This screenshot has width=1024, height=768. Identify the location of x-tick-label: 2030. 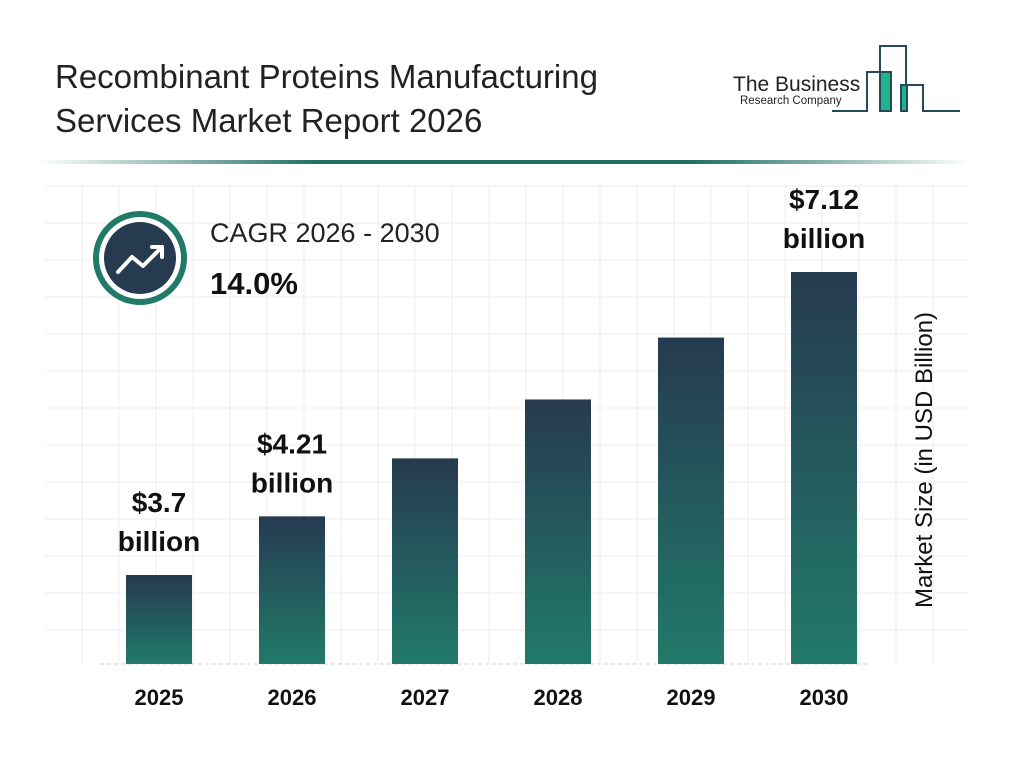
(824, 697).